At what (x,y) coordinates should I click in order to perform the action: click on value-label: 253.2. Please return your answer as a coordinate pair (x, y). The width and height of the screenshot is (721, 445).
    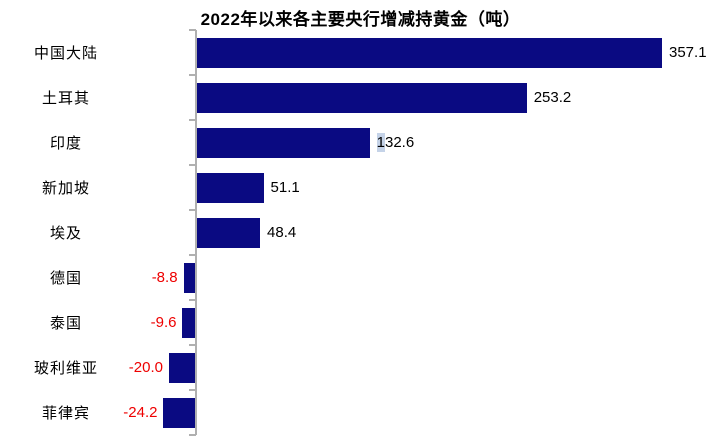
    Looking at the image, I should click on (552, 97).